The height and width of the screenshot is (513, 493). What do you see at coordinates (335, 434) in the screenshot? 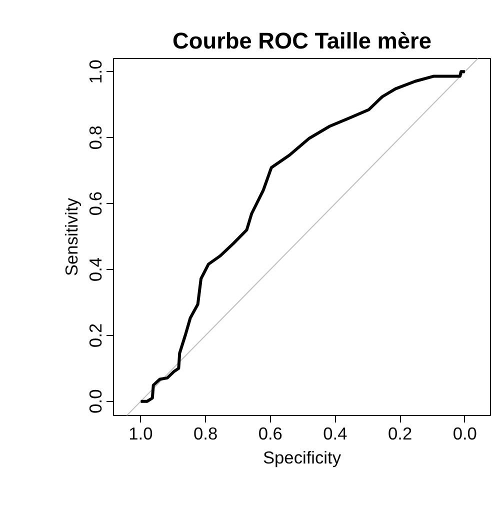
I see `x-tick-label: 0.4` at bounding box center [335, 434].